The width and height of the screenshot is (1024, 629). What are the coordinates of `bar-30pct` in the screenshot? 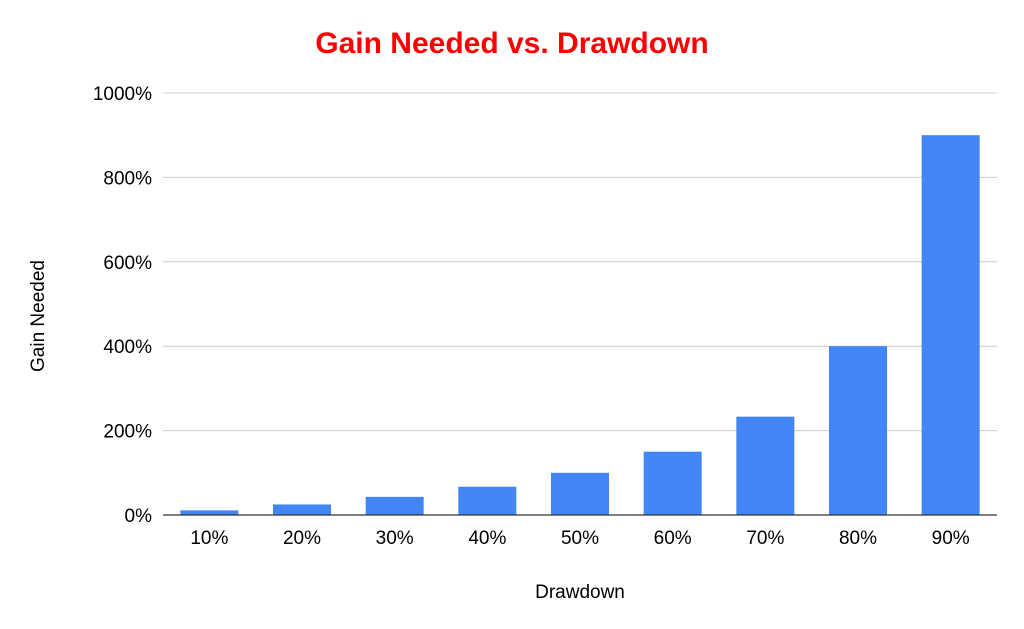 It's located at (394, 505).